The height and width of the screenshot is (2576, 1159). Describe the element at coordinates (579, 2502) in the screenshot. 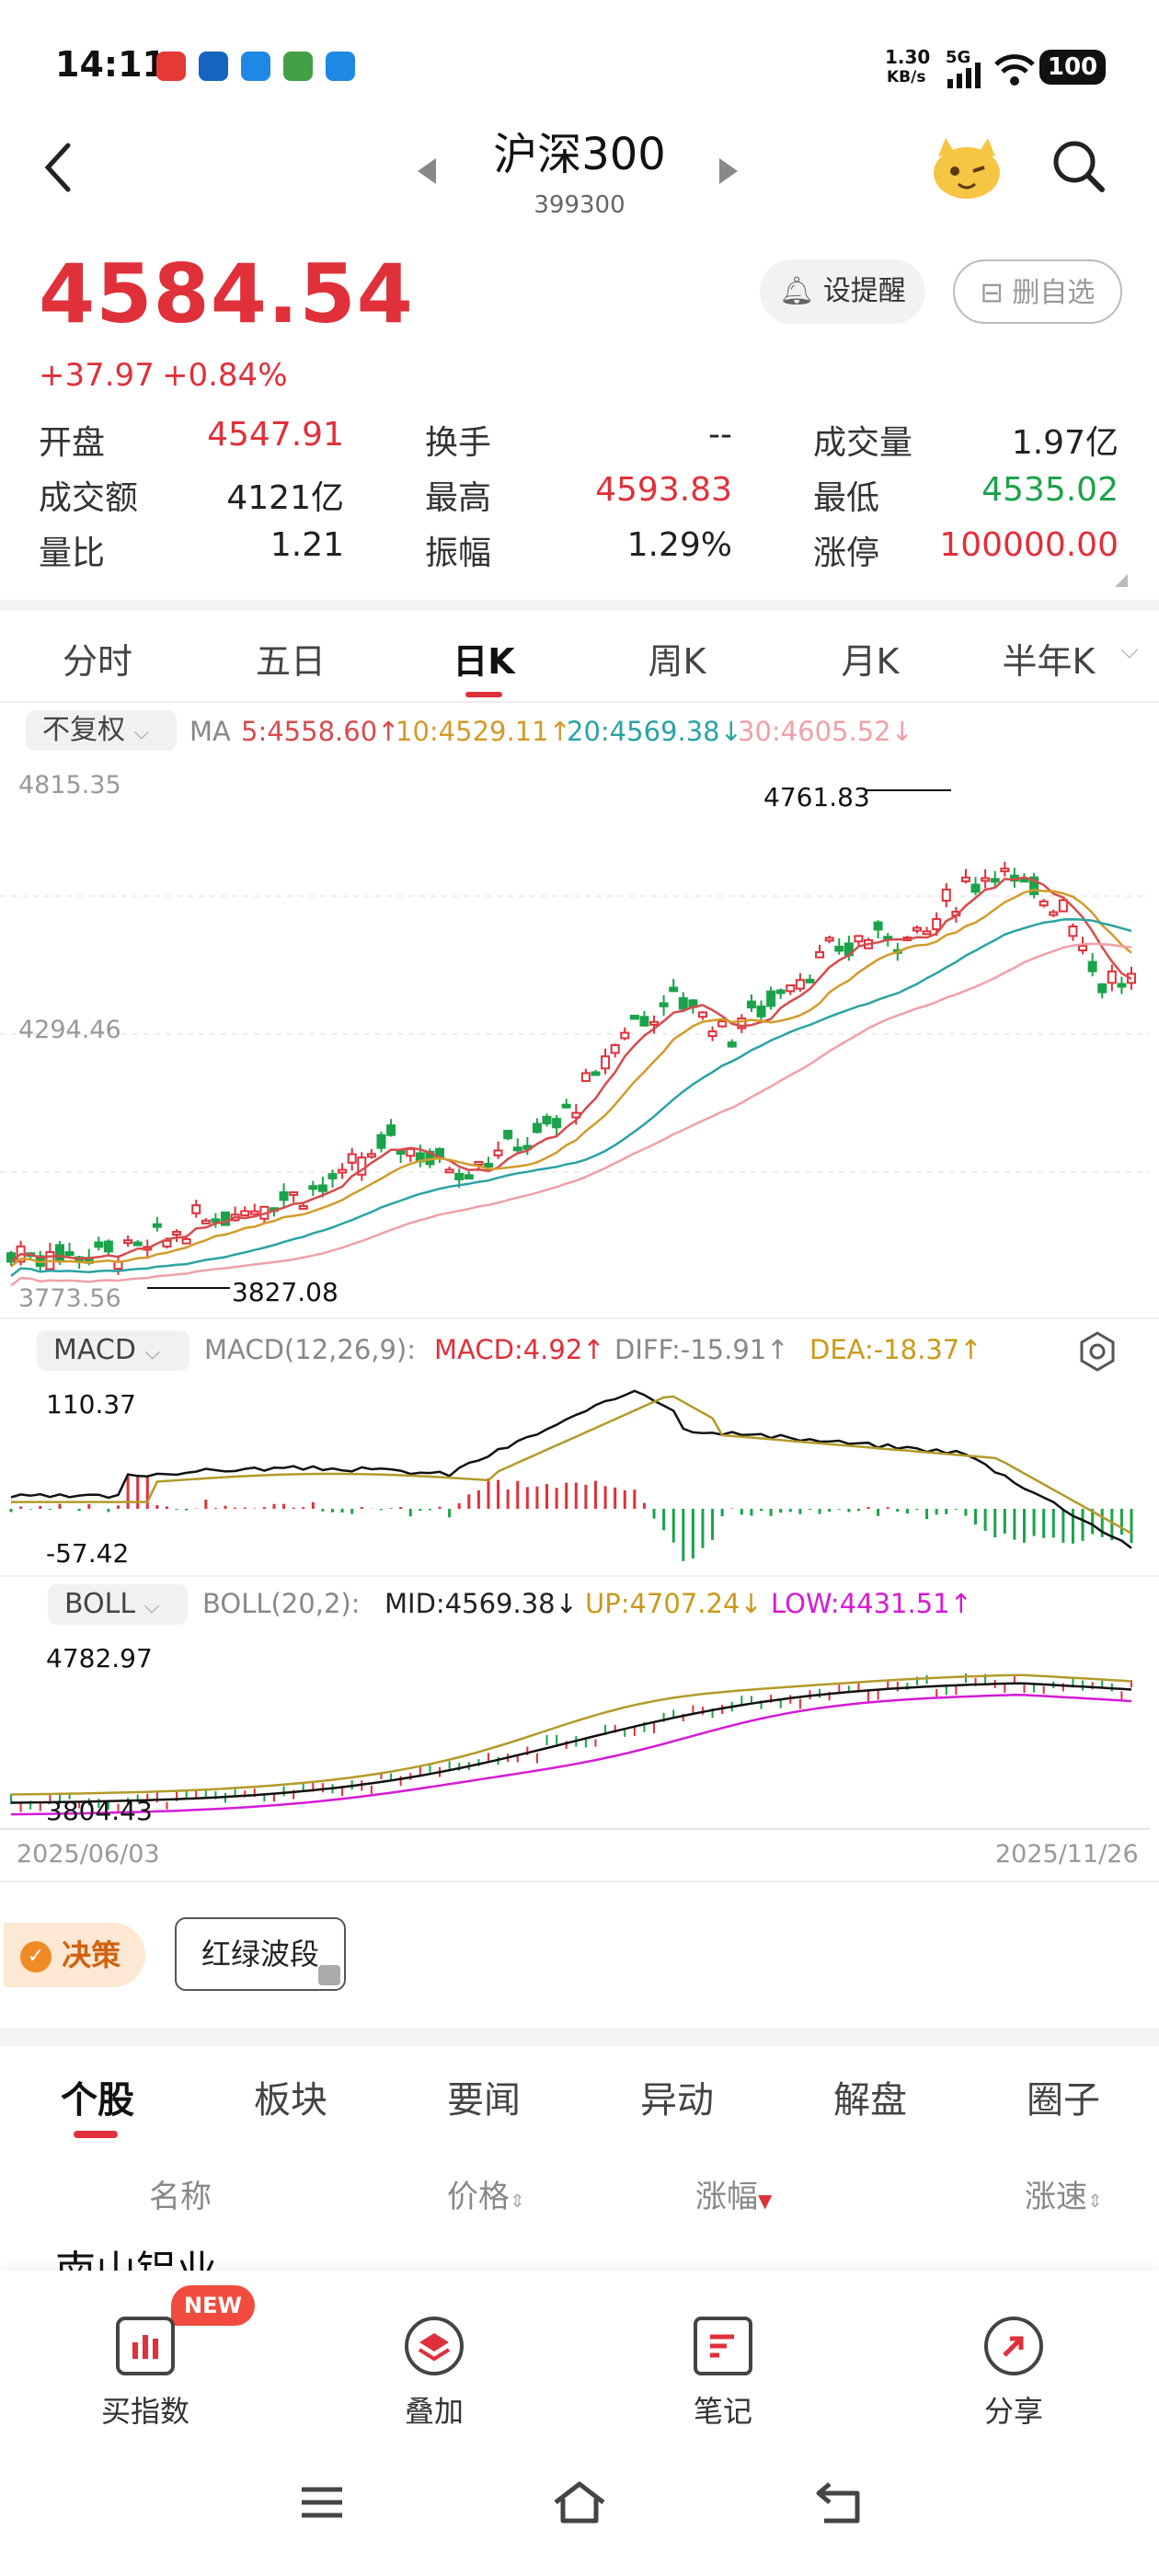

I see `home-icon` at that location.